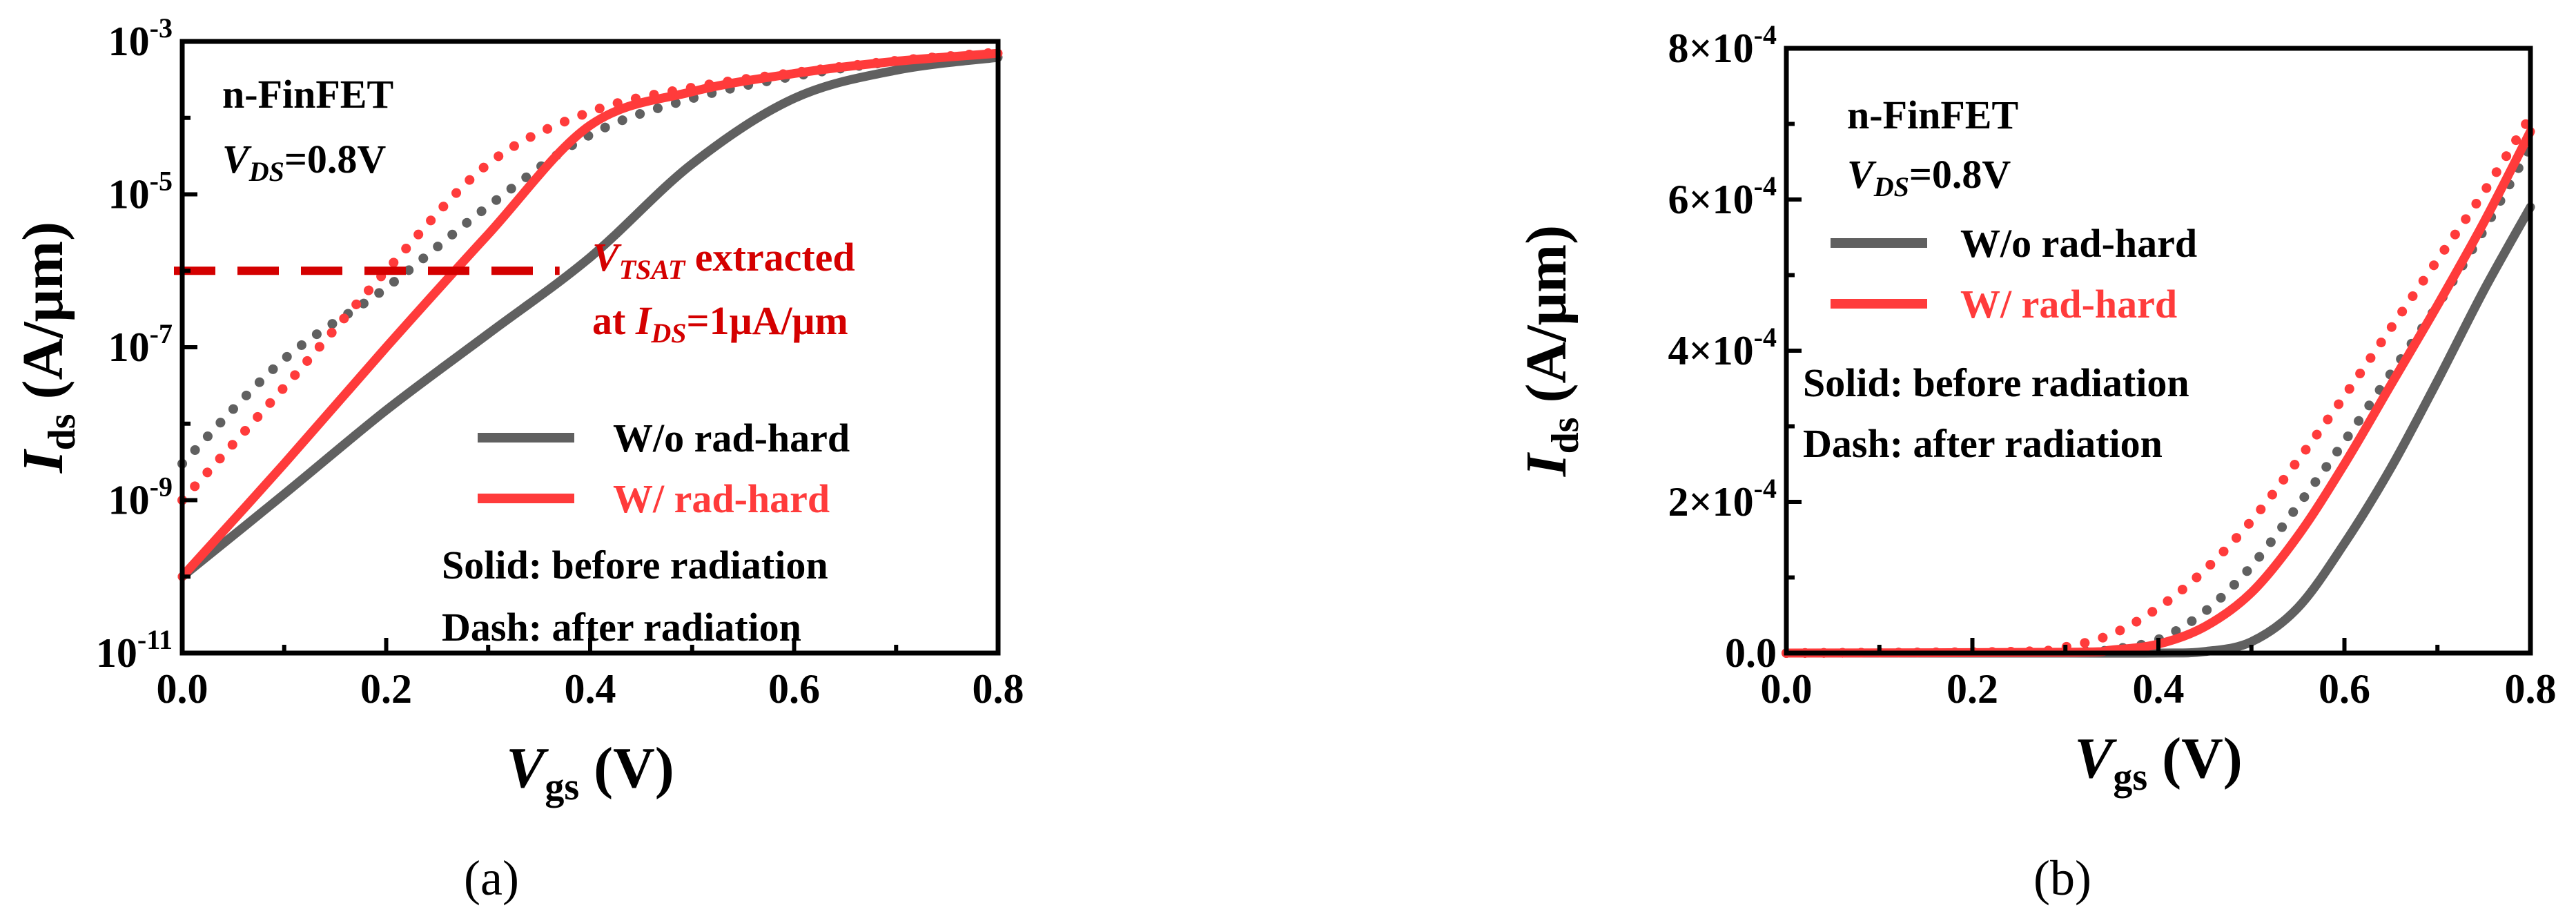 The image size is (2576, 914). What do you see at coordinates (2159, 689) in the screenshot?
I see `panel-b-x-tick-label: 0.4` at bounding box center [2159, 689].